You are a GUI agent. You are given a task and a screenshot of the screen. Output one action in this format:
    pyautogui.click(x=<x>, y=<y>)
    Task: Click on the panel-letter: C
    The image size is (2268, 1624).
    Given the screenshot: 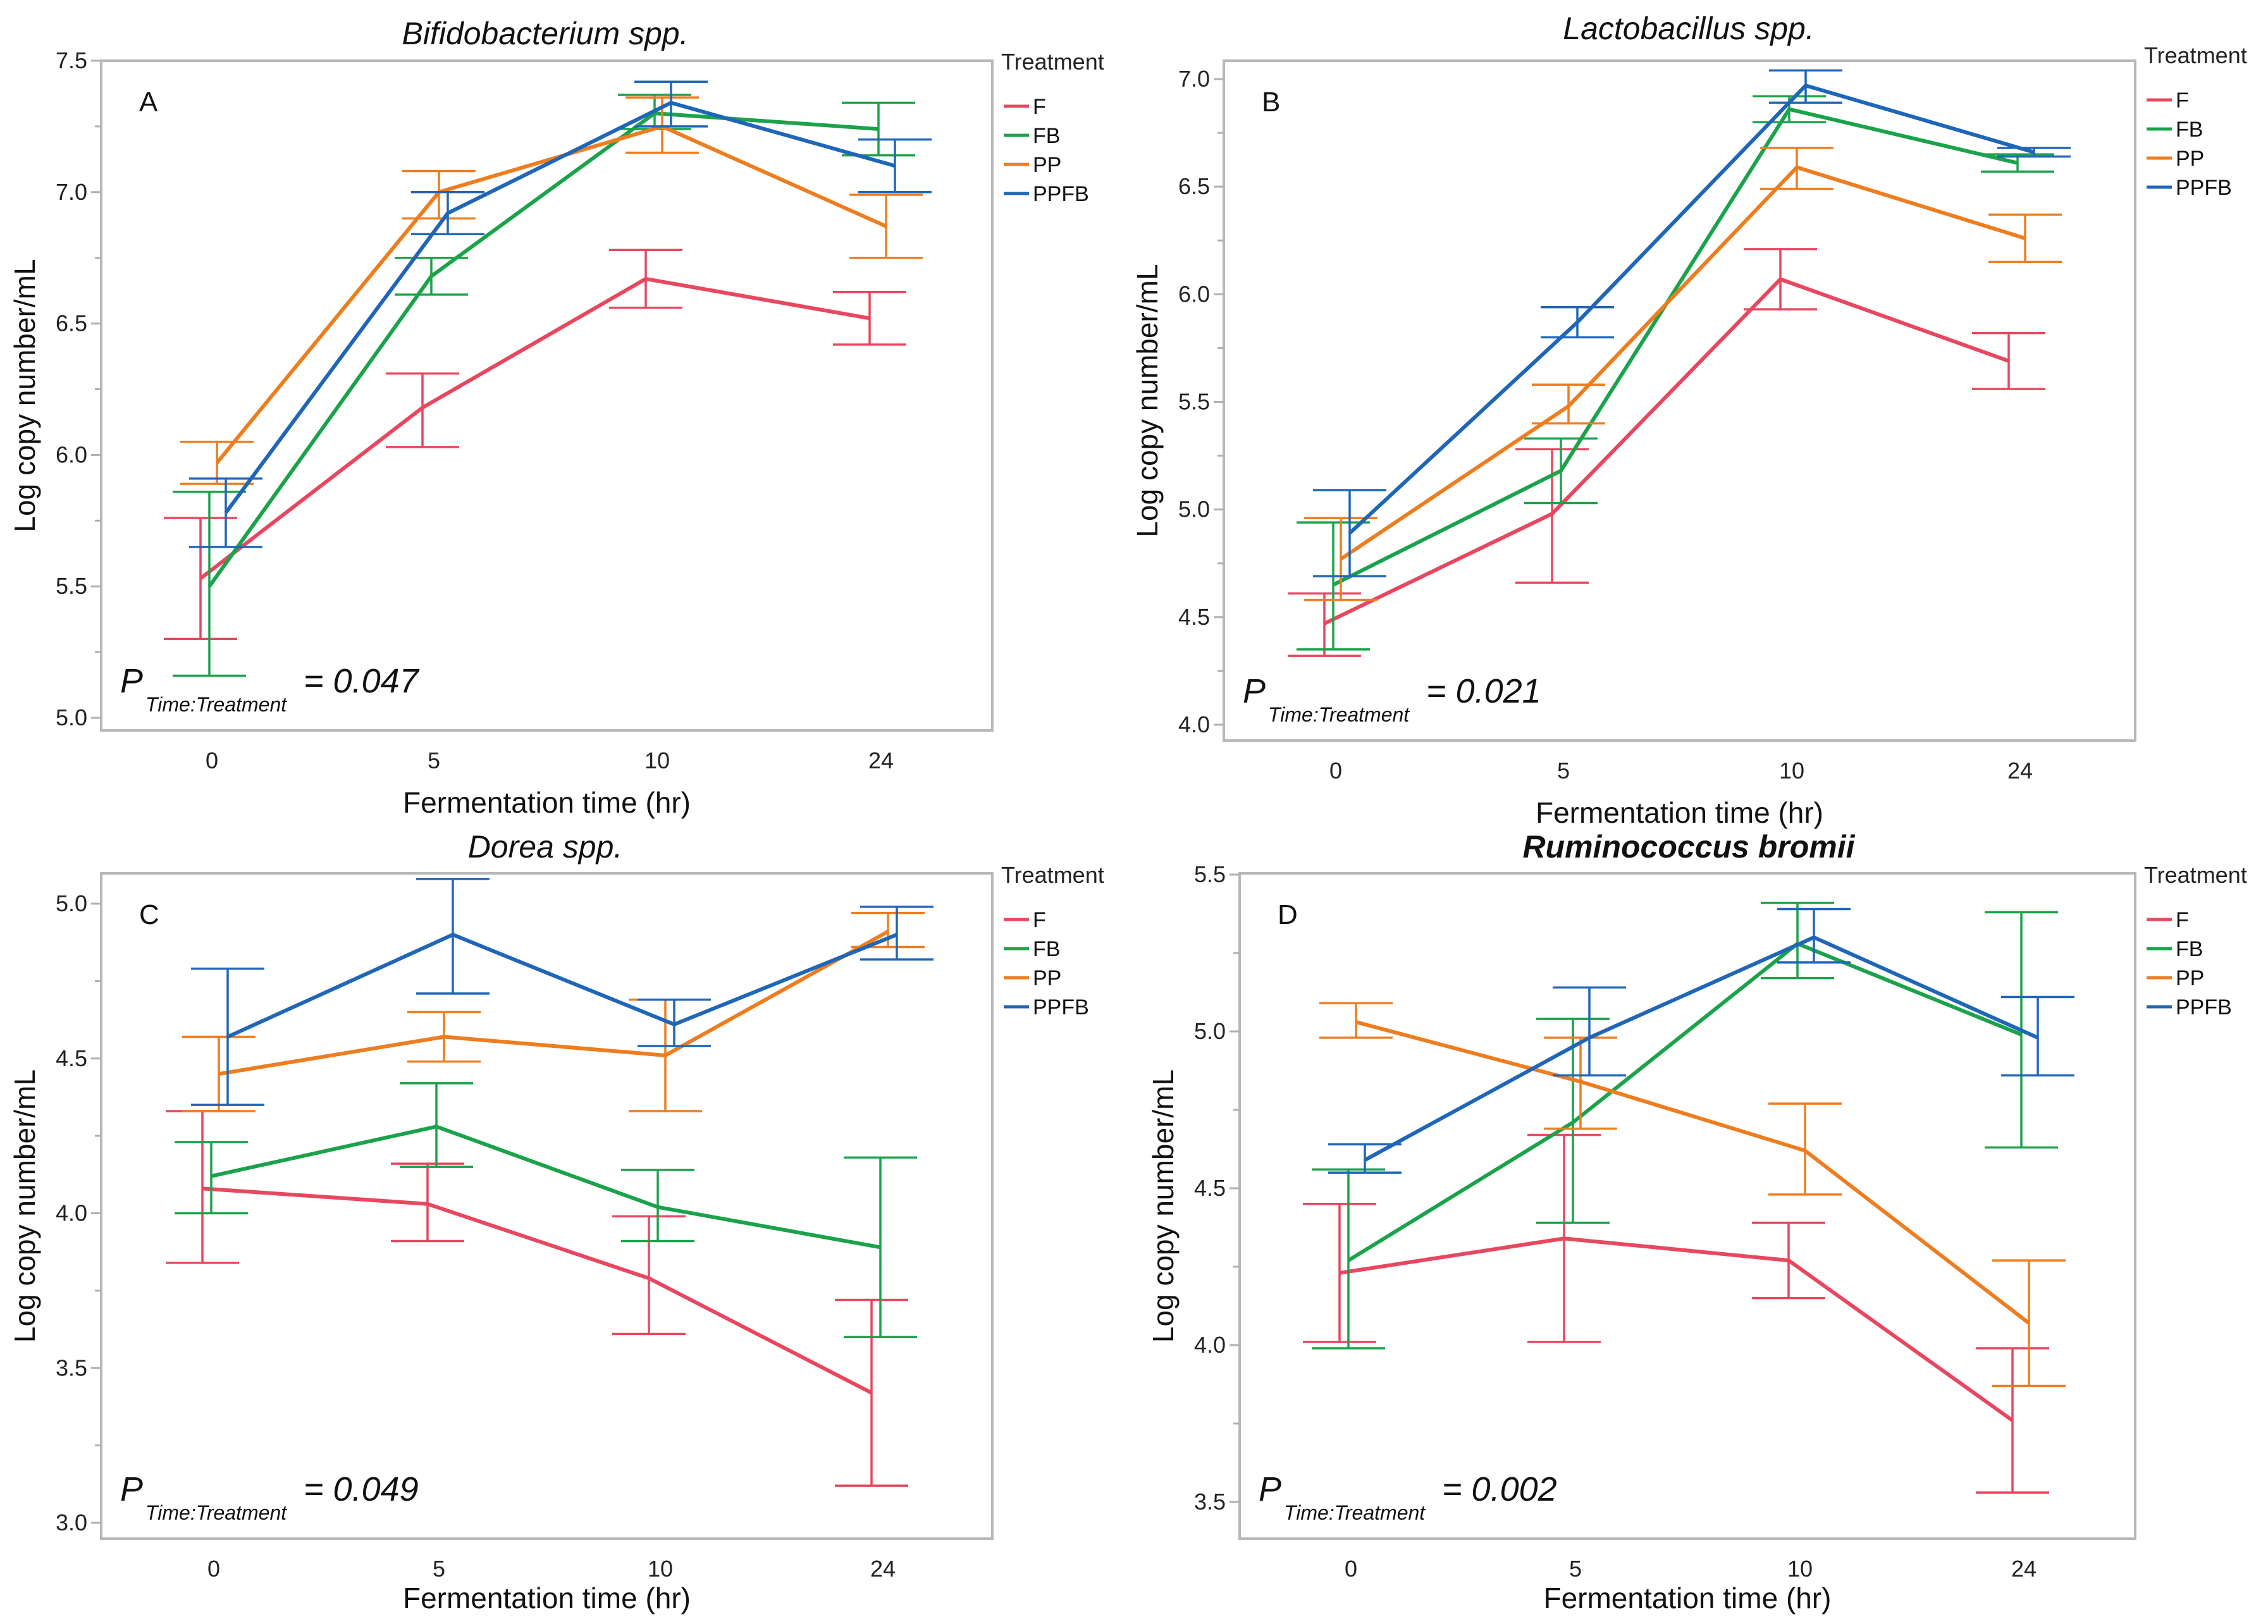 What is the action you would take?
    pyautogui.click(x=149, y=914)
    